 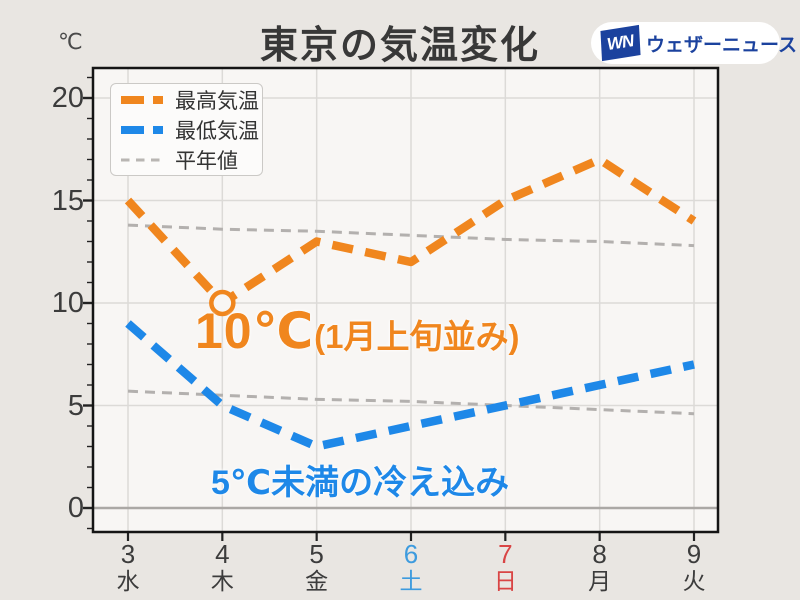 What do you see at coordinates (128, 554) in the screenshot?
I see `x-day-number: 3` at bounding box center [128, 554].